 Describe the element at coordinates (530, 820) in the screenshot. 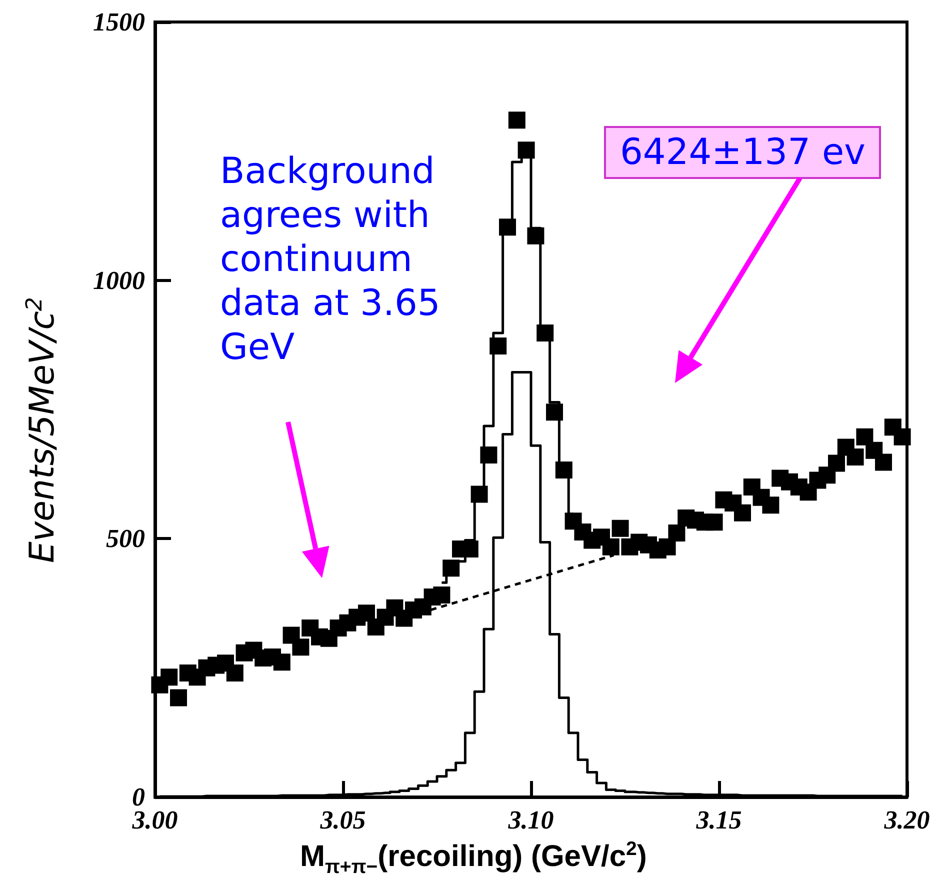

I see `x-tick-label: 3.10` at that location.